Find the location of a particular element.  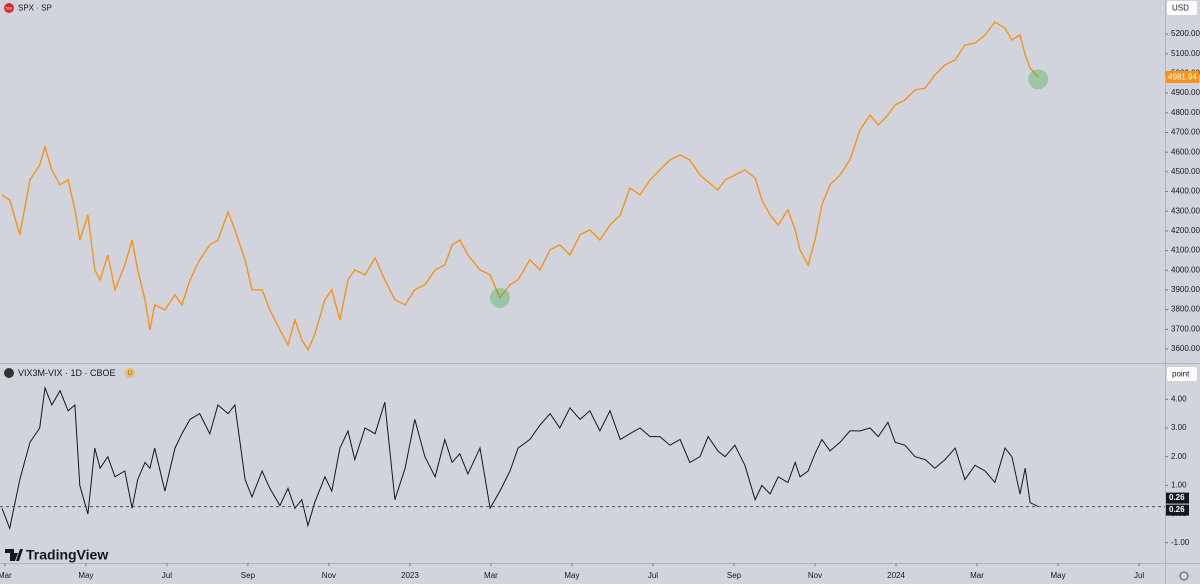

badge-label: D is located at coordinates (130, 374).